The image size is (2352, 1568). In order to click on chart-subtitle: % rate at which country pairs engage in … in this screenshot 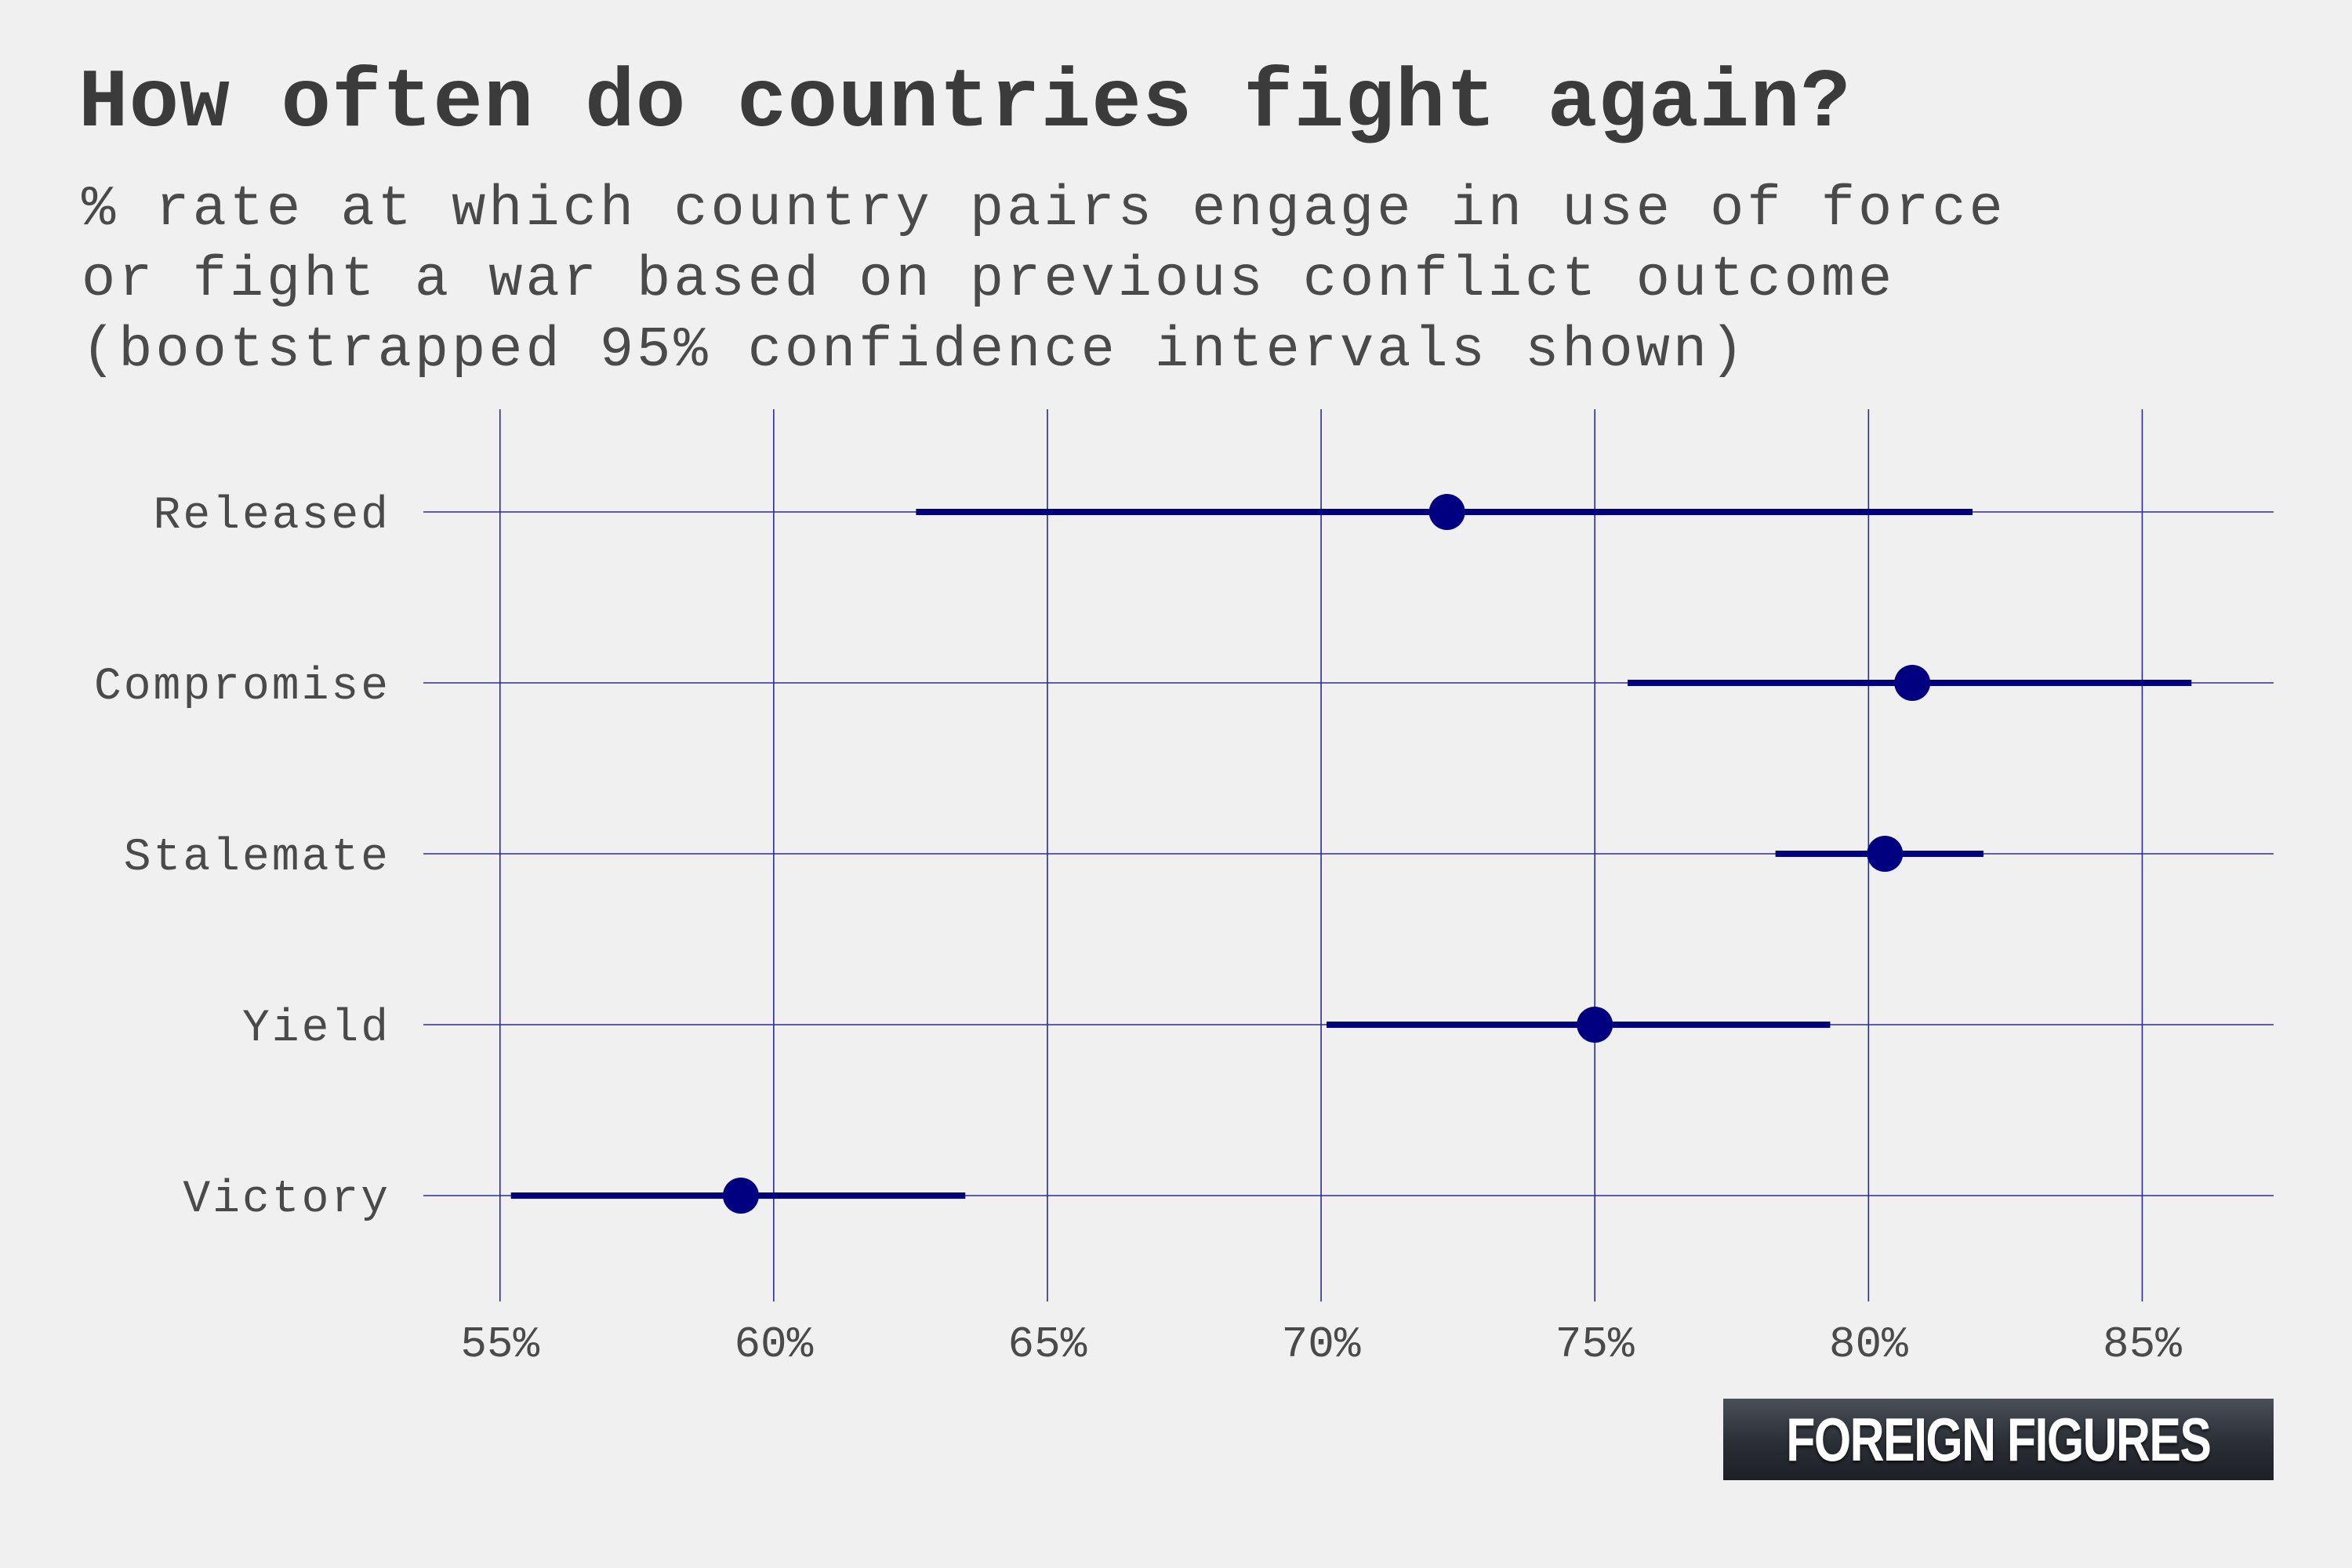, I will do `click(1044, 280)`.